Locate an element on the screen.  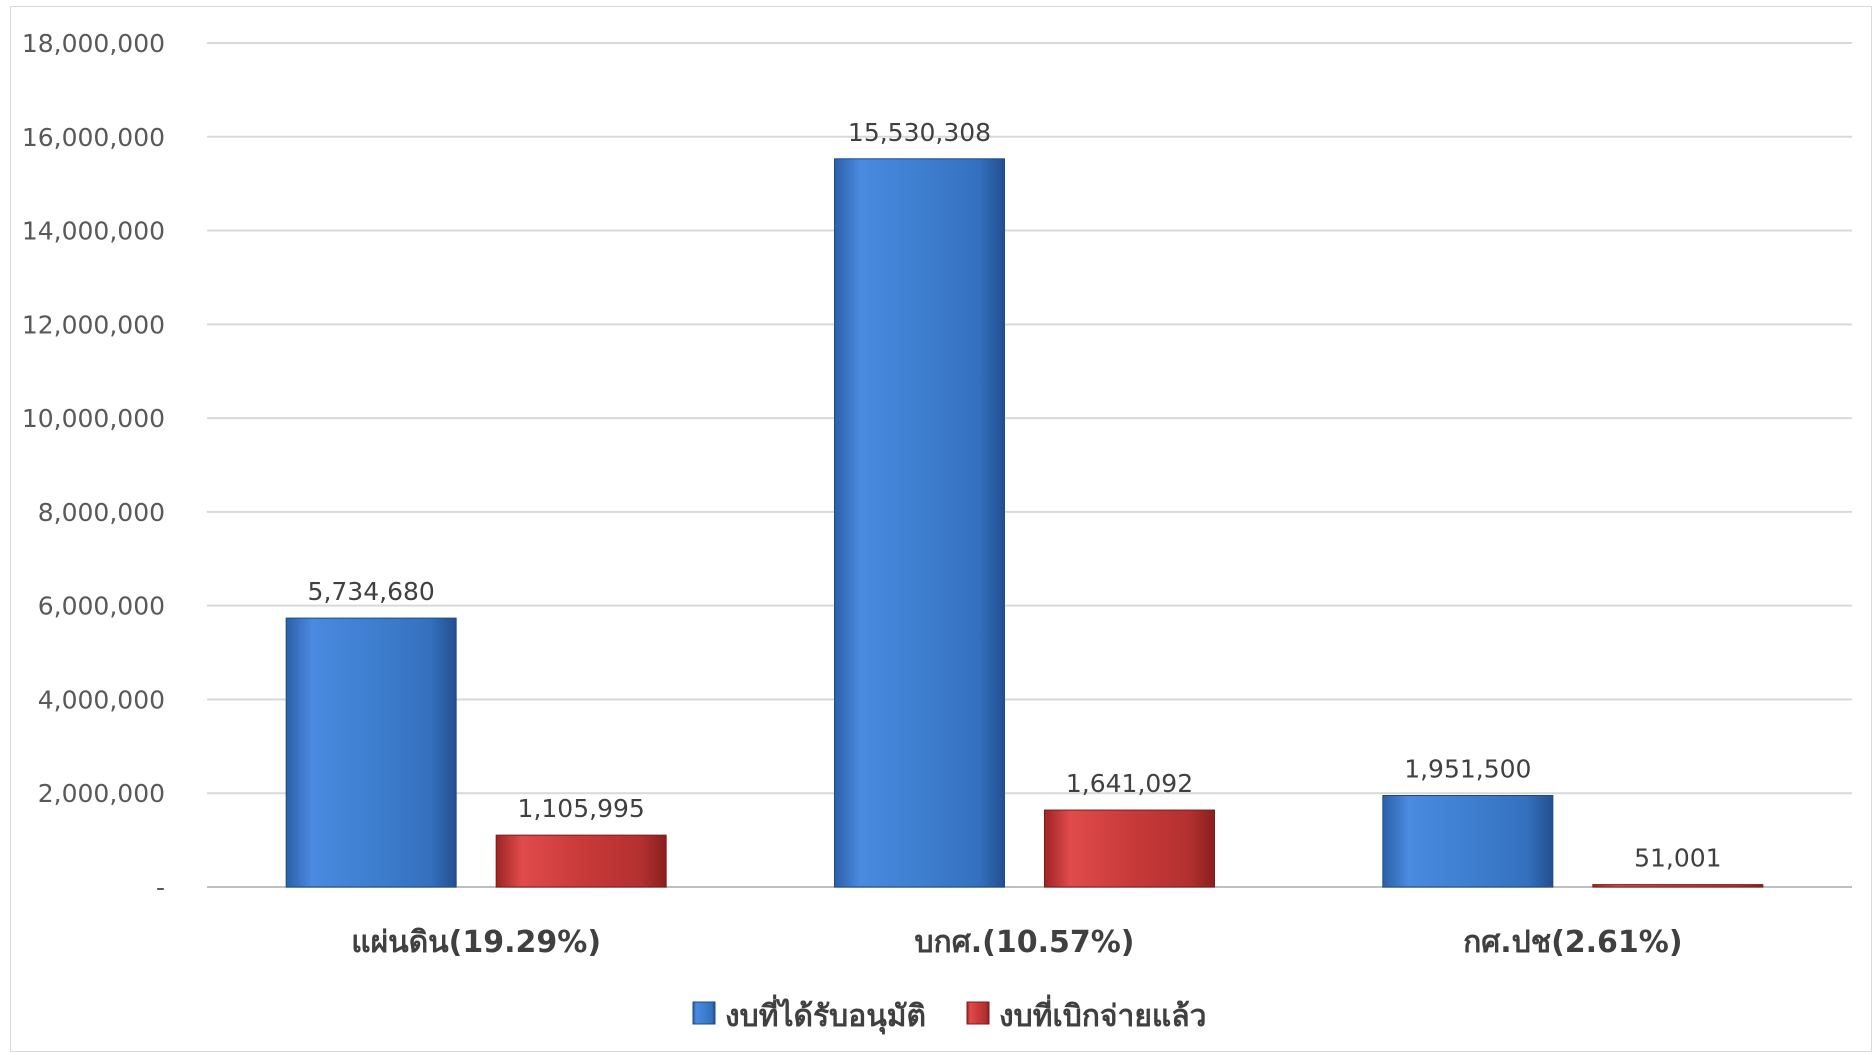
y-tick-label: 8,000,000 is located at coordinates (101, 512).